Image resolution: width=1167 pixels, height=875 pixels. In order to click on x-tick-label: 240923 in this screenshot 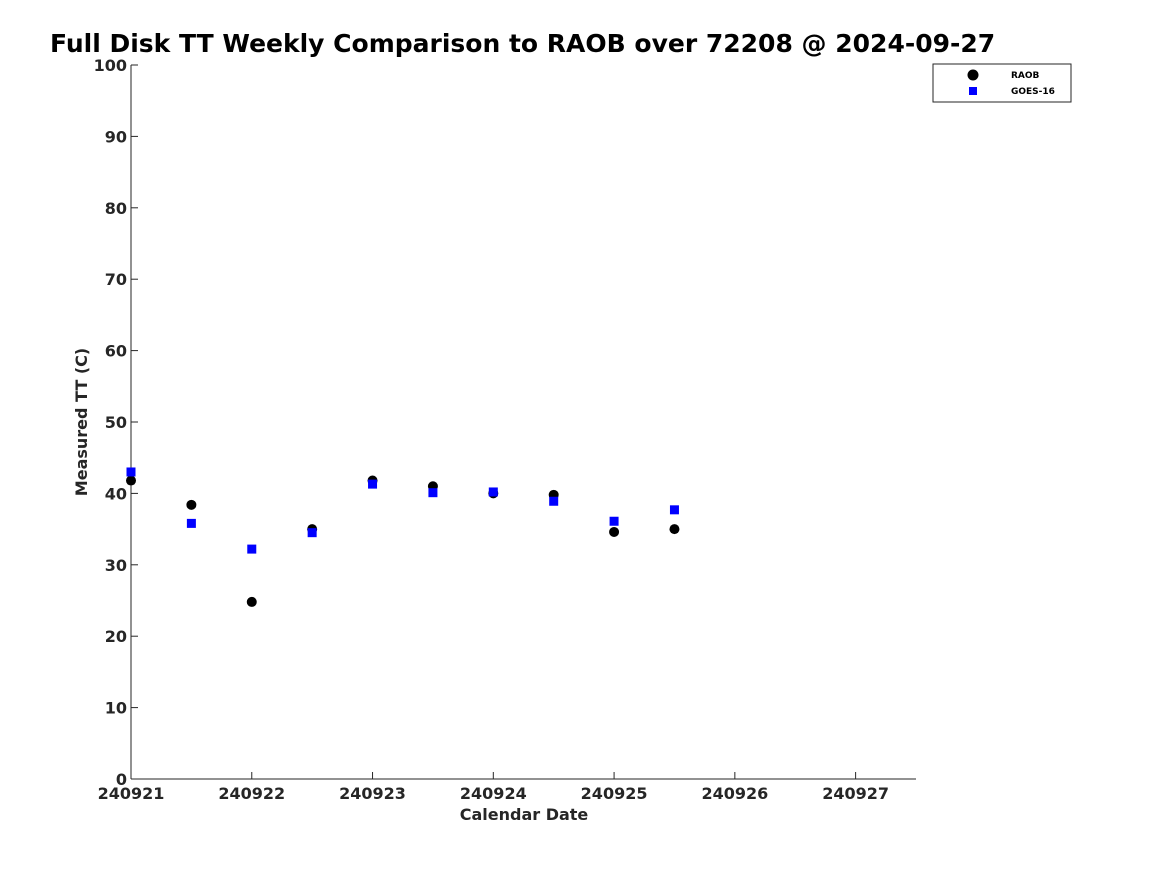, I will do `click(372, 793)`.